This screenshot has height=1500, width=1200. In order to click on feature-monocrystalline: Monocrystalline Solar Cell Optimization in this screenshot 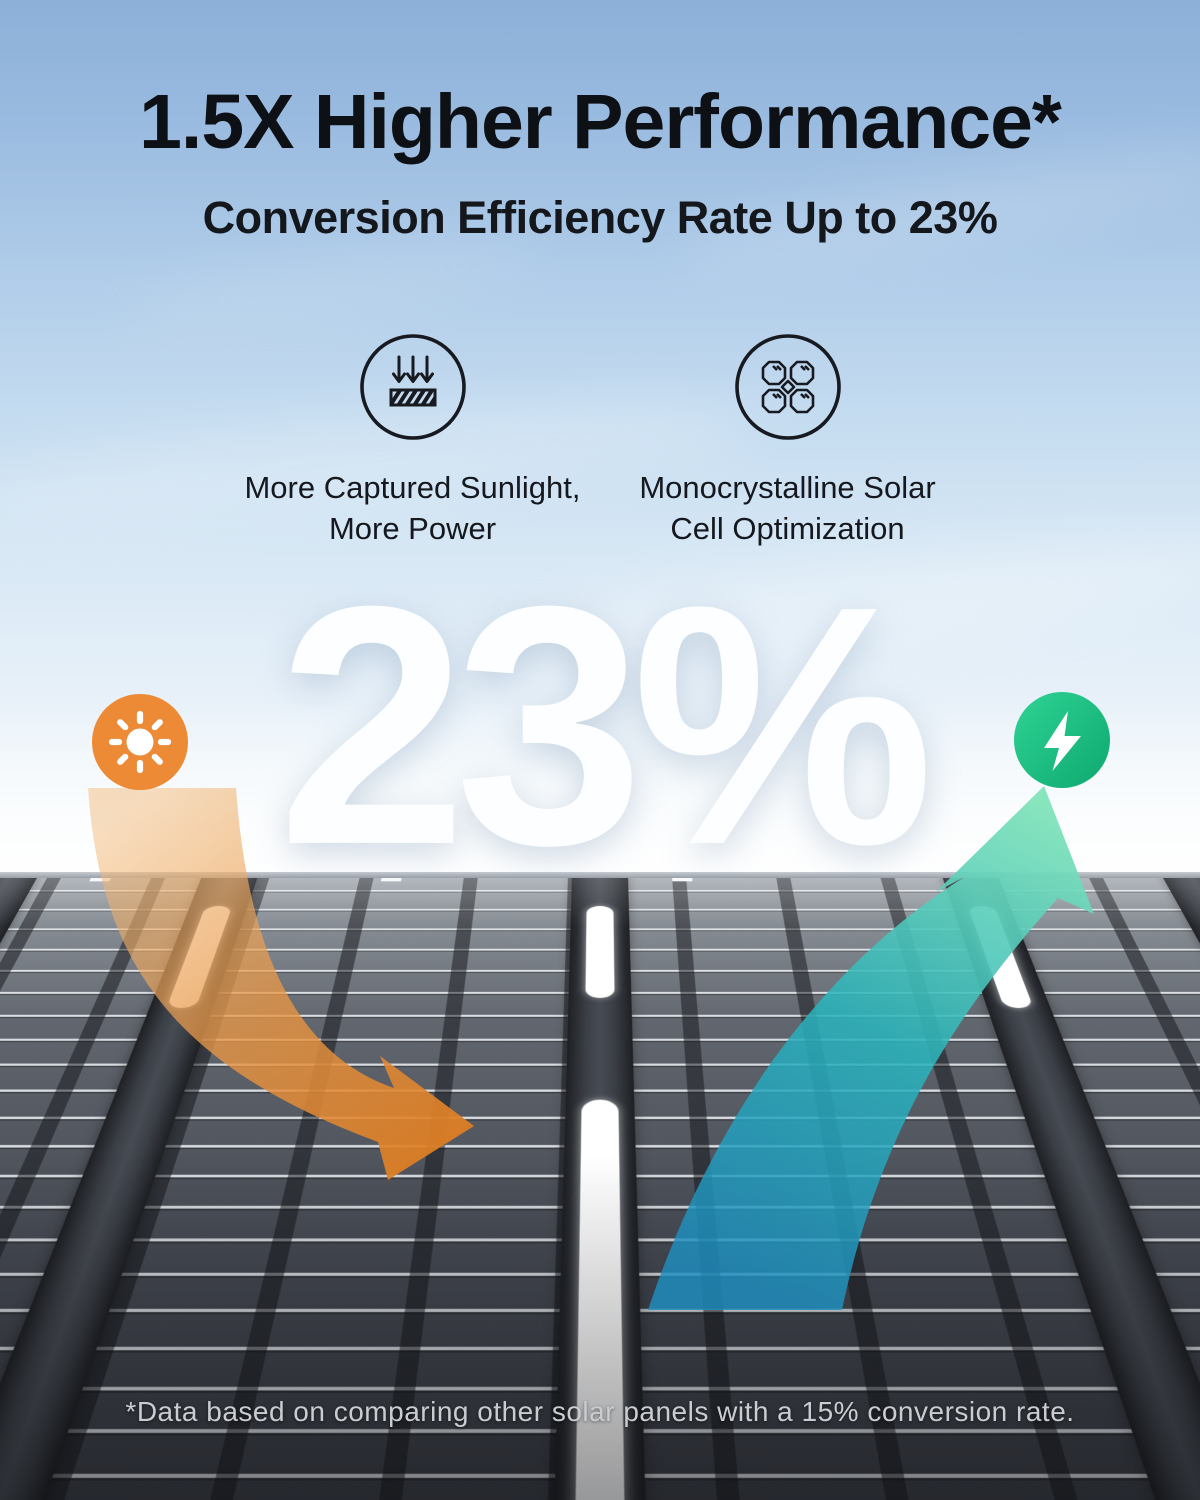, I will do `click(788, 440)`.